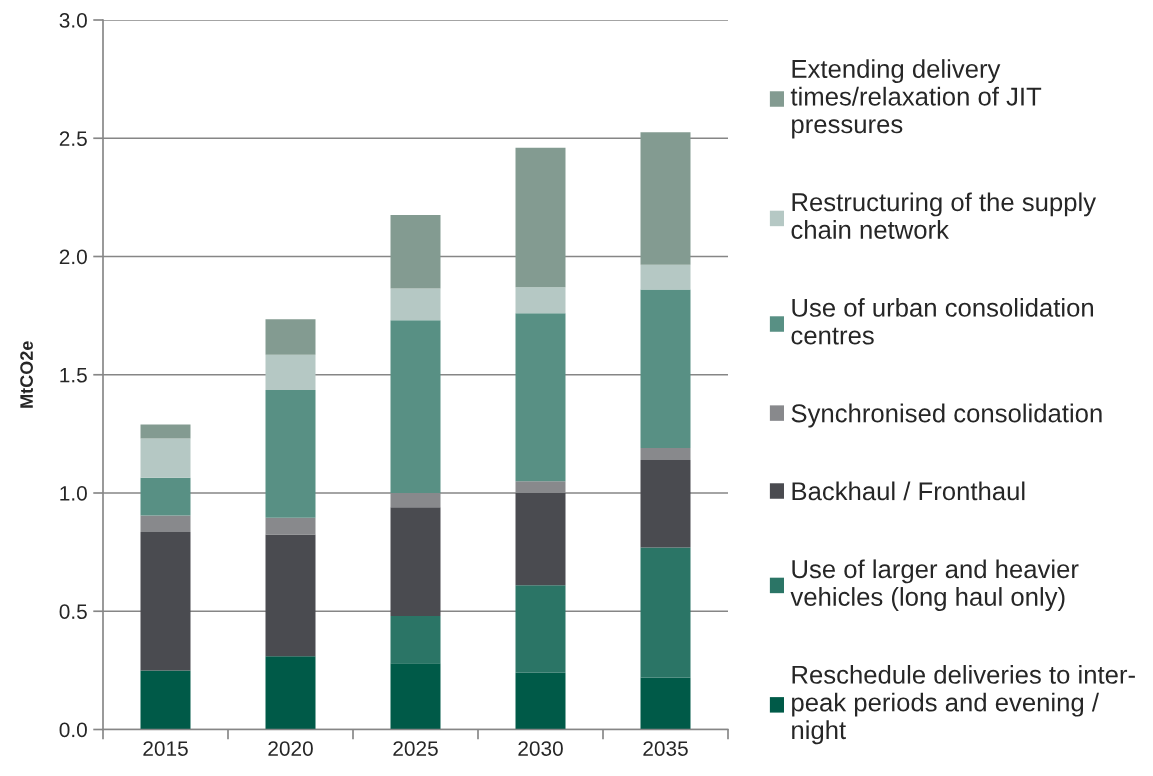 The height and width of the screenshot is (776, 1153). What do you see at coordinates (934, 585) in the screenshot?
I see `legend-label: Use of larger and heavier vehicles (long haul only)` at bounding box center [934, 585].